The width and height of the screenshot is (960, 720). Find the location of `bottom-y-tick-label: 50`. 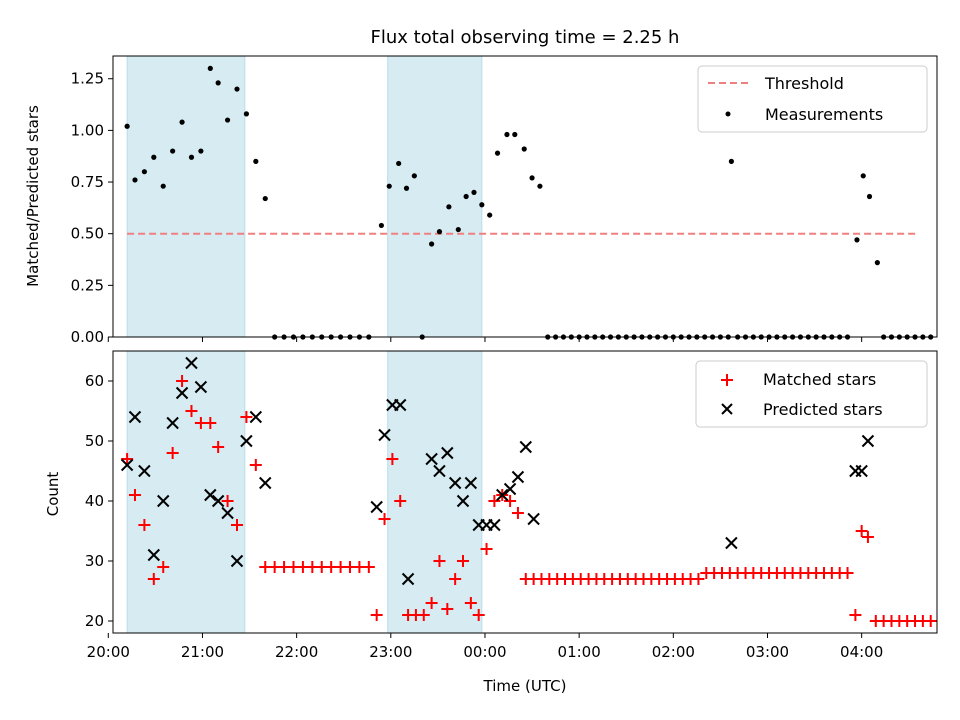

bottom-y-tick-label: 50 is located at coordinates (94, 441).